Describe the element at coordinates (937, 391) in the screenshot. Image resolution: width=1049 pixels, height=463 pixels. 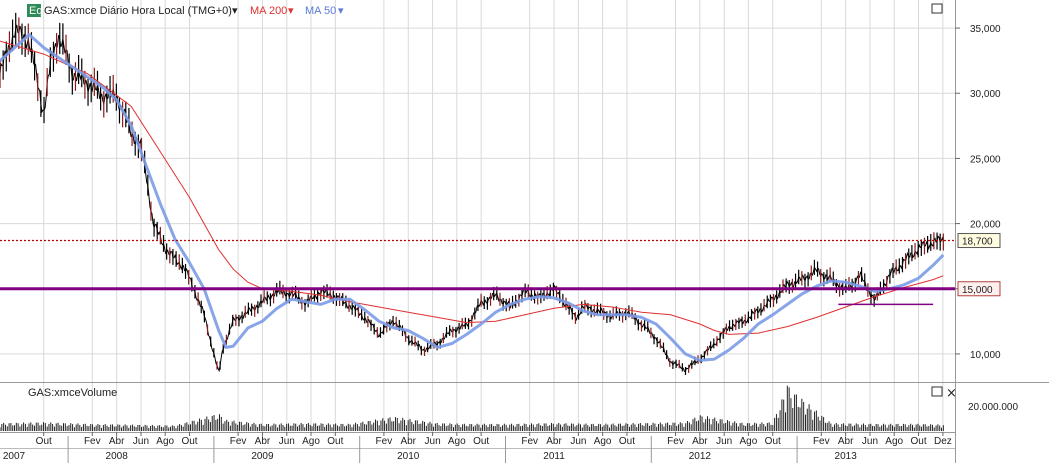
I see `volume-maximize-button` at that location.